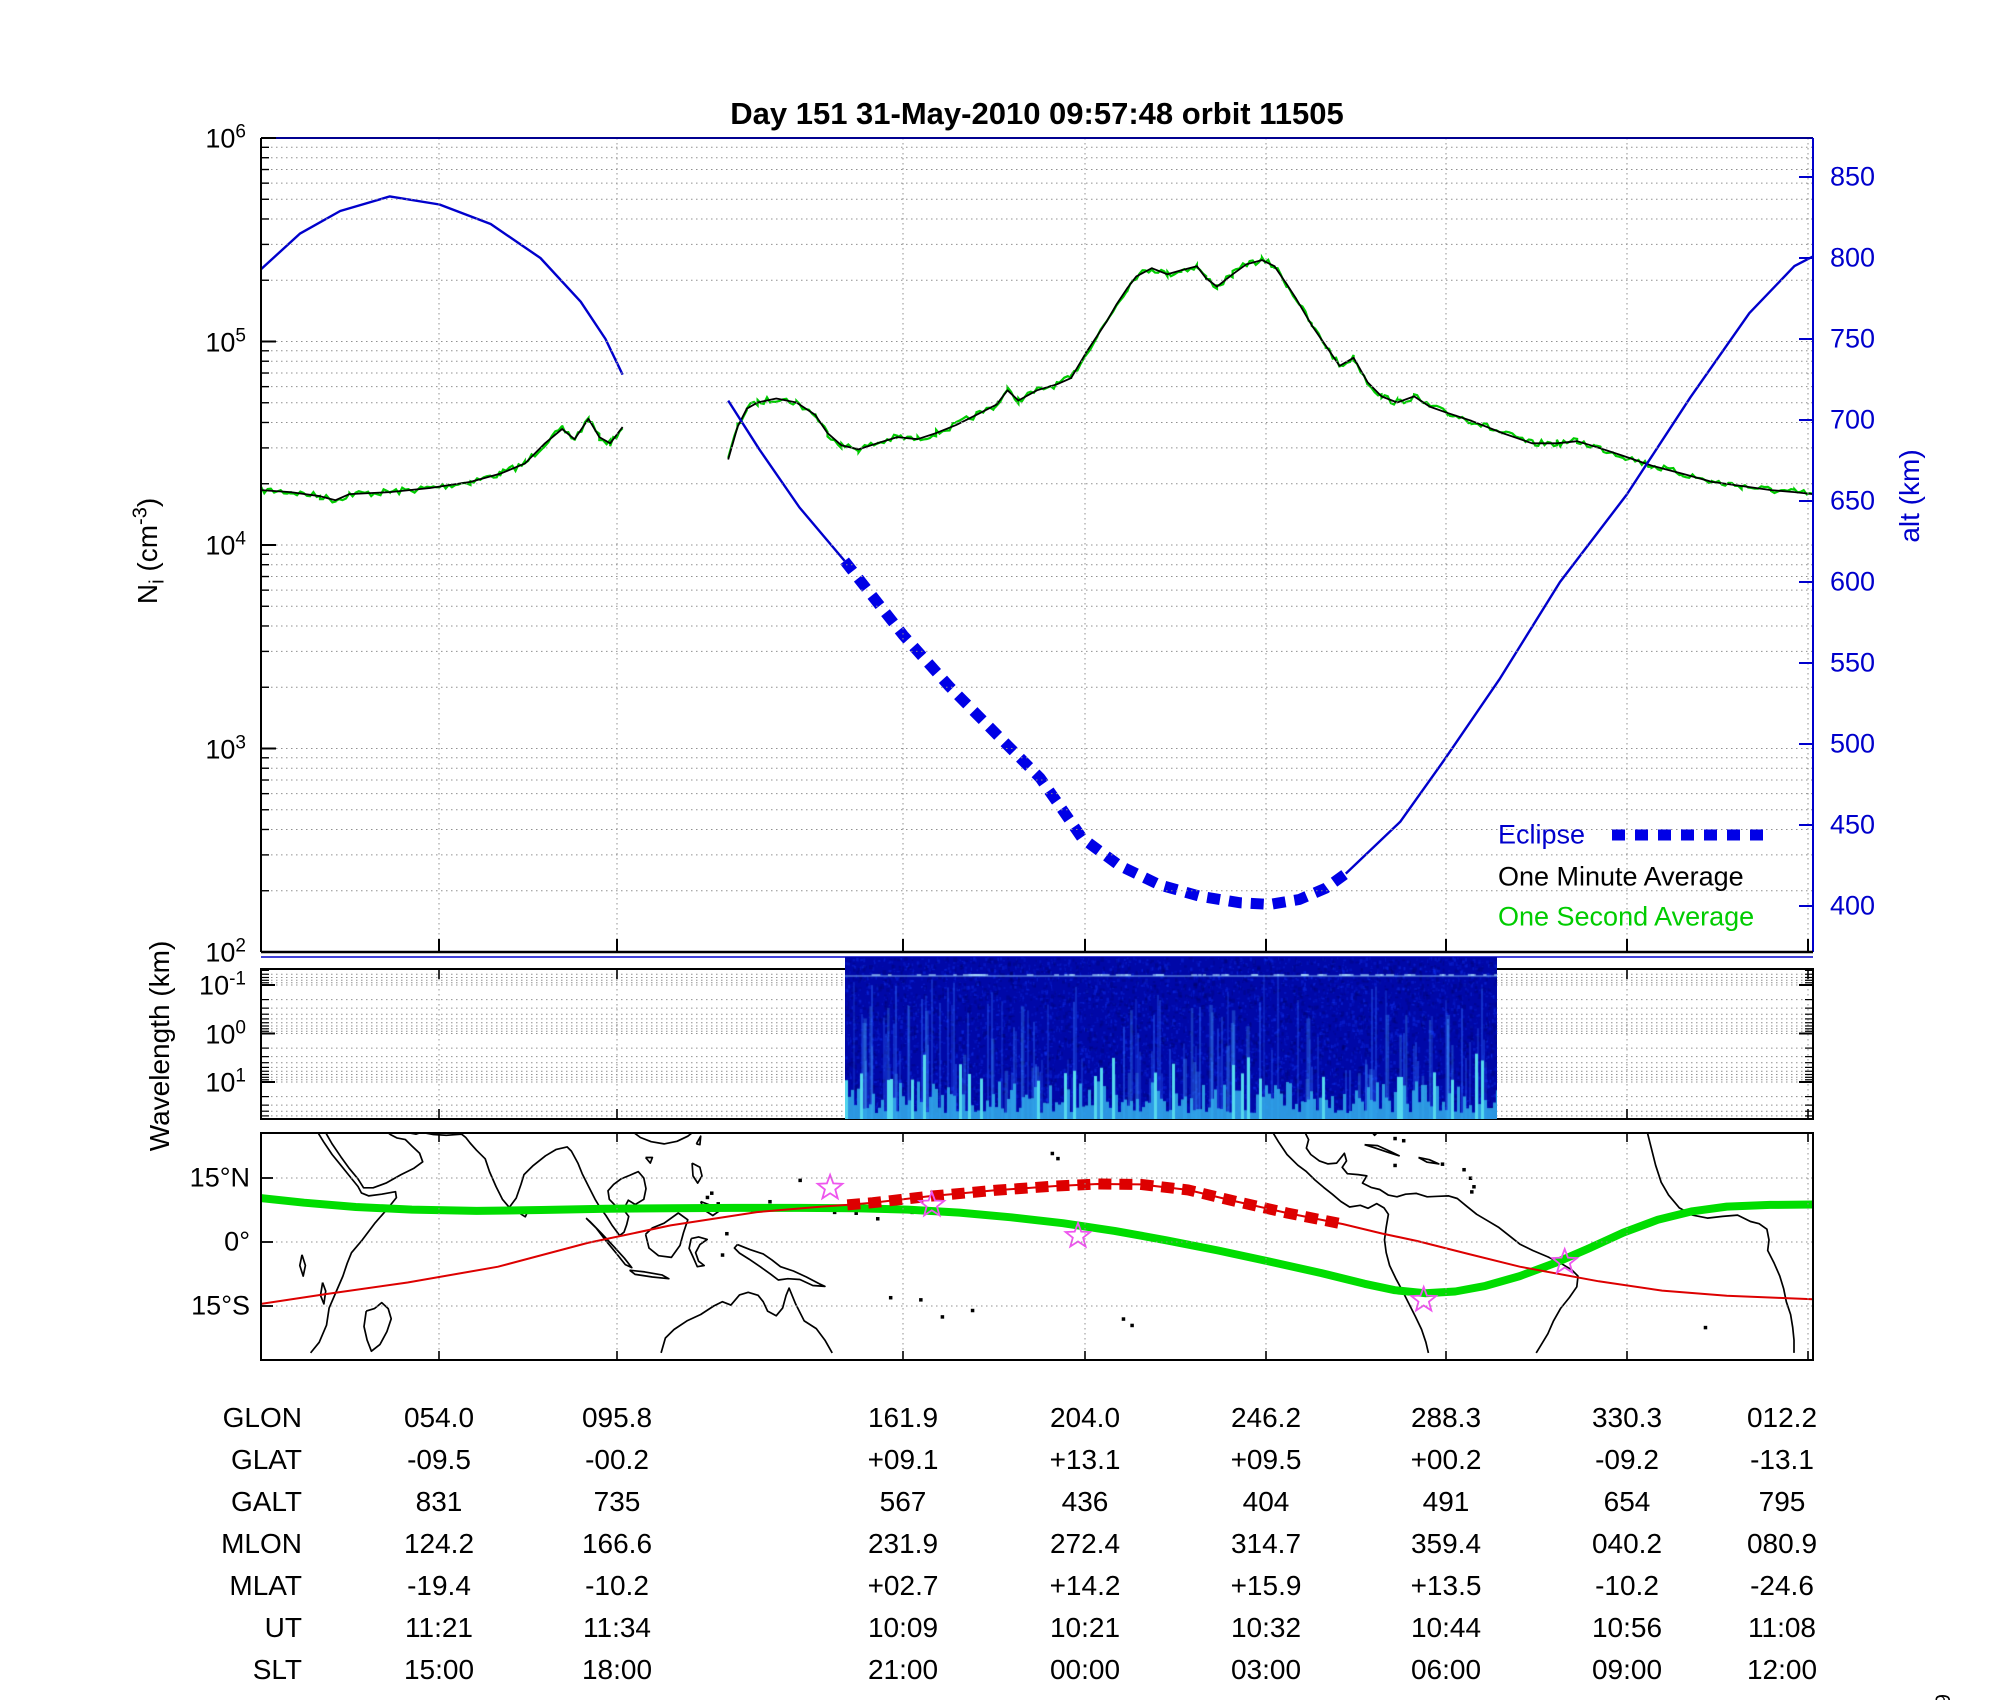 The image size is (2000, 1700). What do you see at coordinates (1853, 257) in the screenshot?
I see `y-right-tick: 800` at bounding box center [1853, 257].